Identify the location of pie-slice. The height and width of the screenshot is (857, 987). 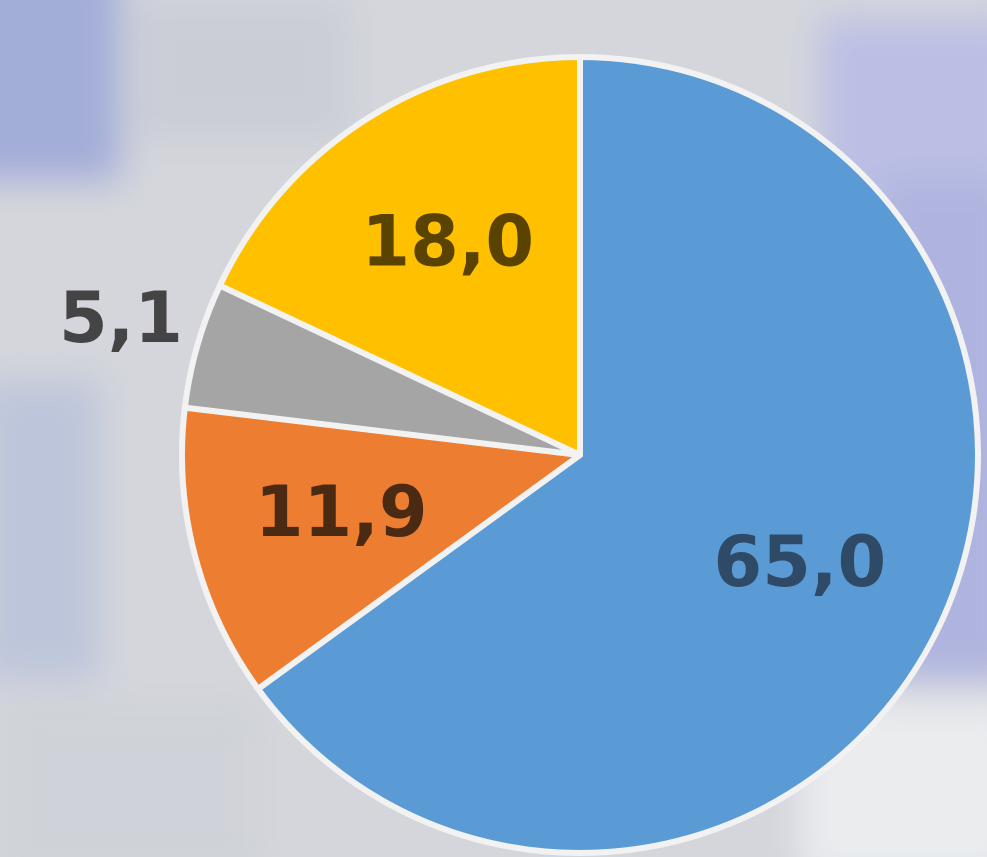
(381, 548).